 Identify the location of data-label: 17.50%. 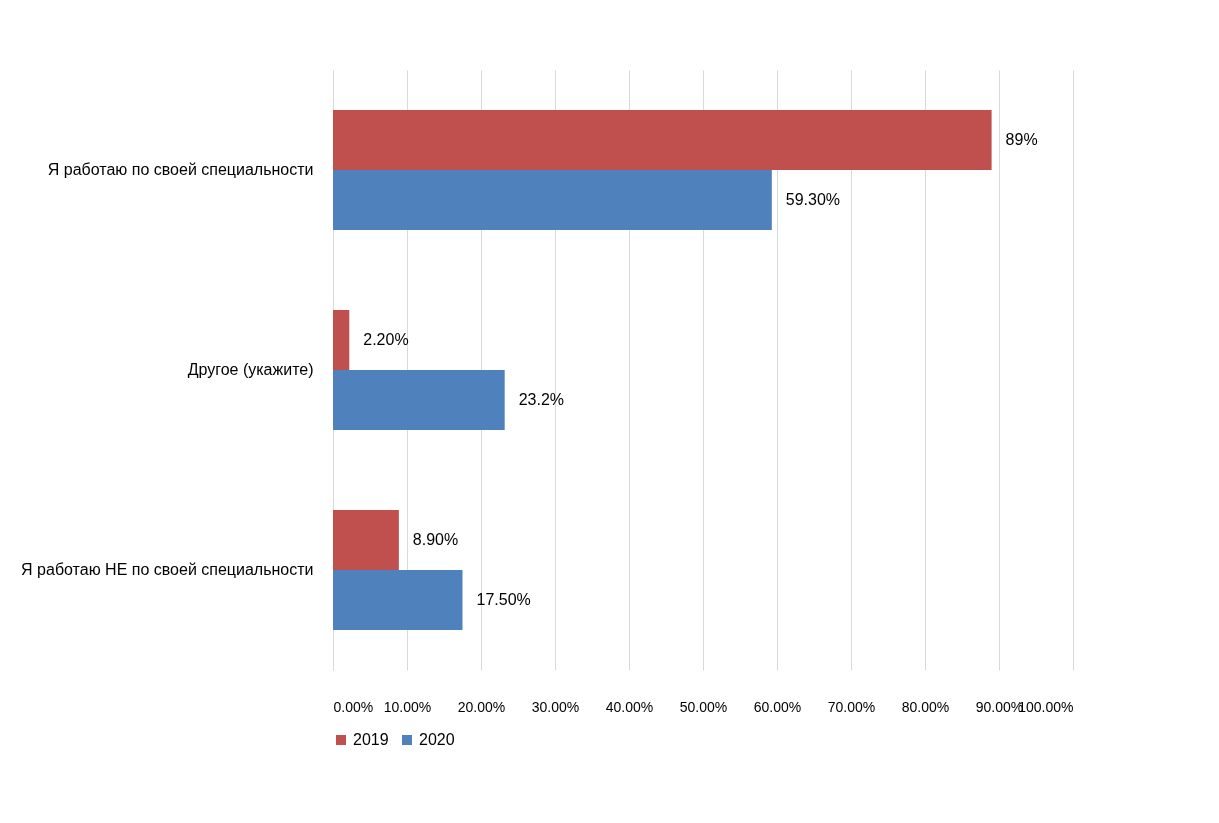
(503, 599).